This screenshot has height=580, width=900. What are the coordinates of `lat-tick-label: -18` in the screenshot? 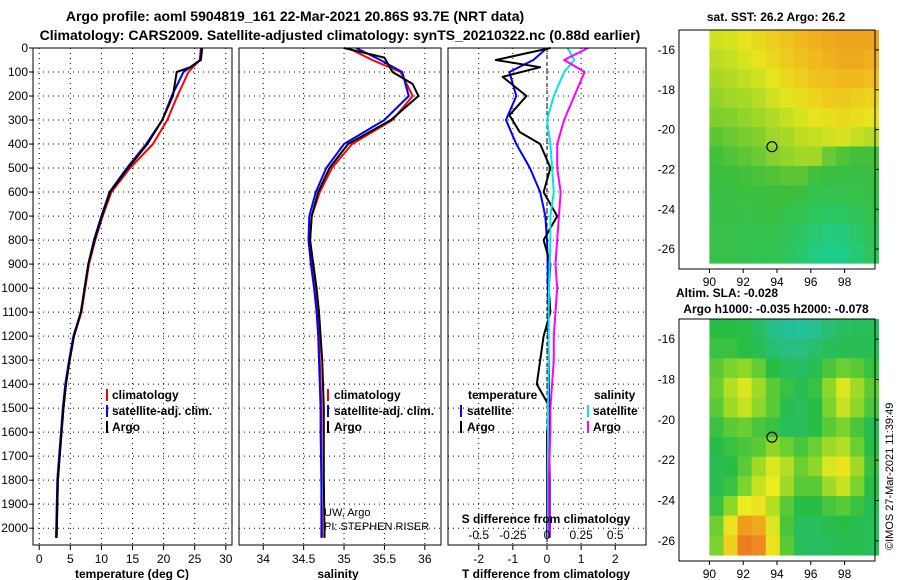 It's located at (667, 380).